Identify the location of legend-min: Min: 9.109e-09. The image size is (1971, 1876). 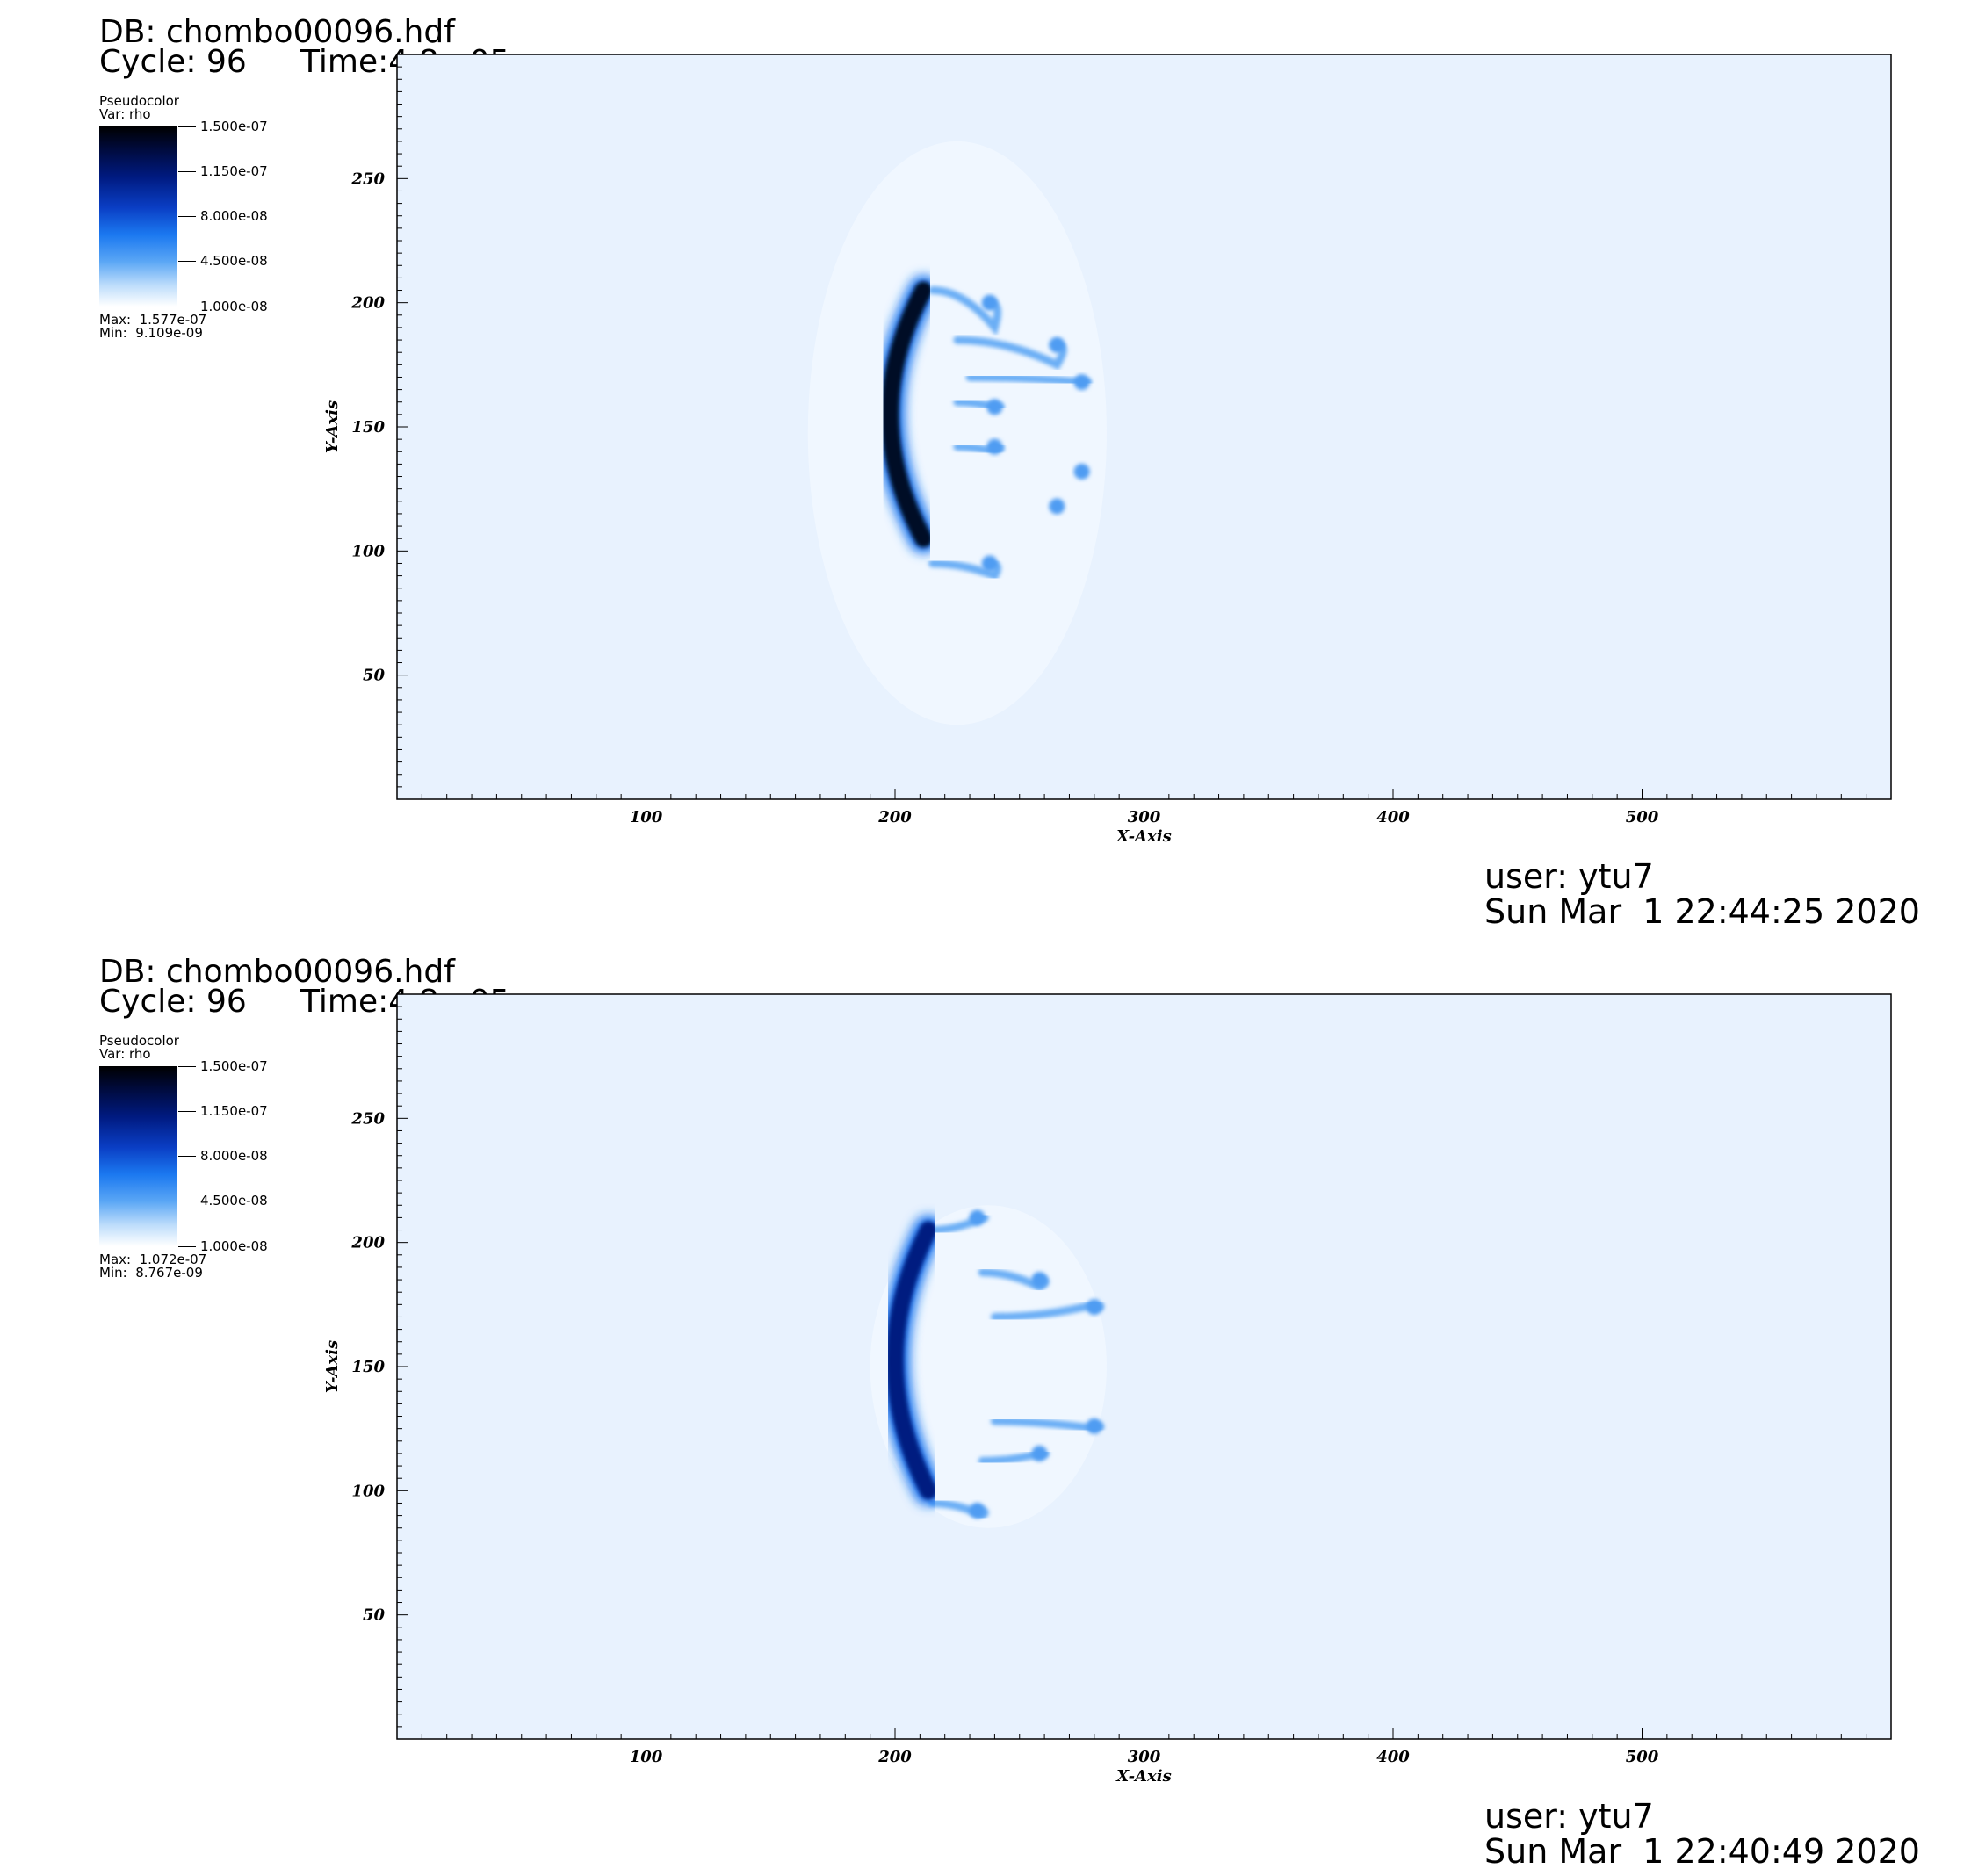
(151, 333).